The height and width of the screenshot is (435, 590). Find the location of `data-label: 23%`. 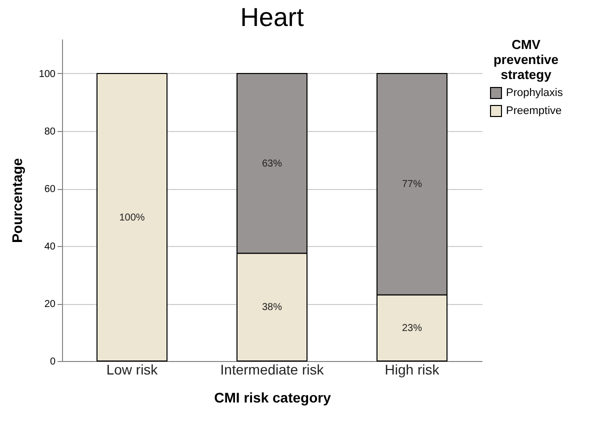

data-label: 23% is located at coordinates (412, 328).